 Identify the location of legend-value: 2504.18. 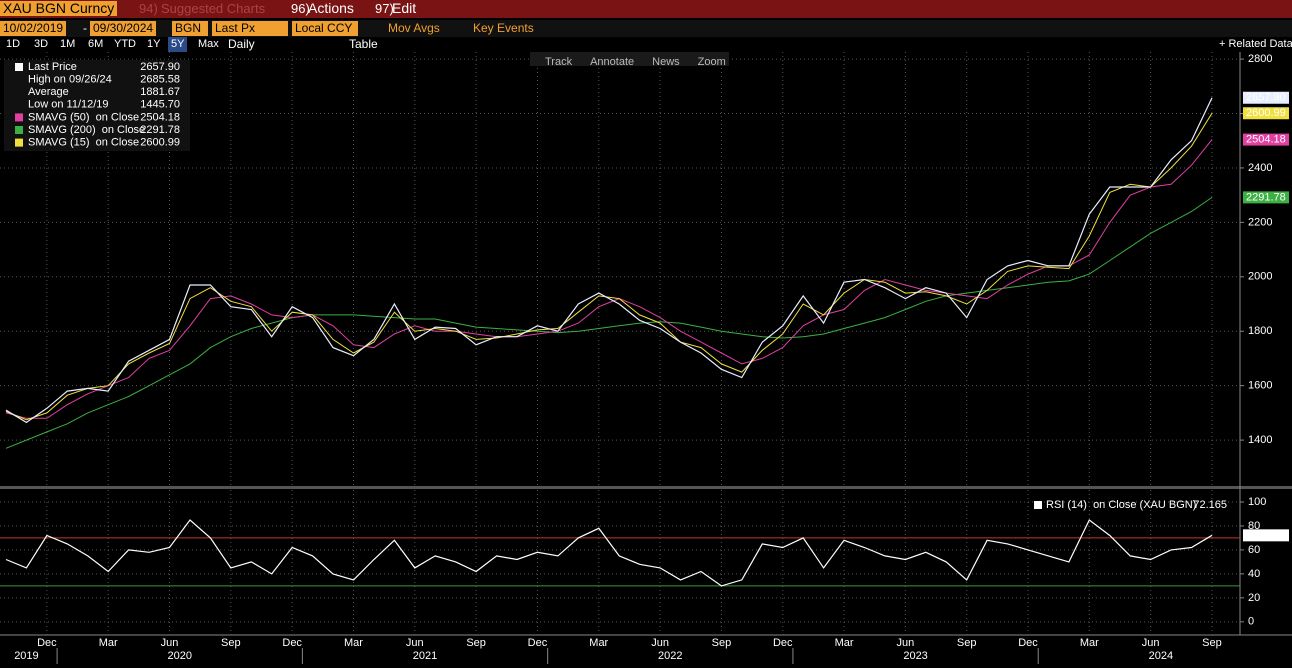
(160, 117).